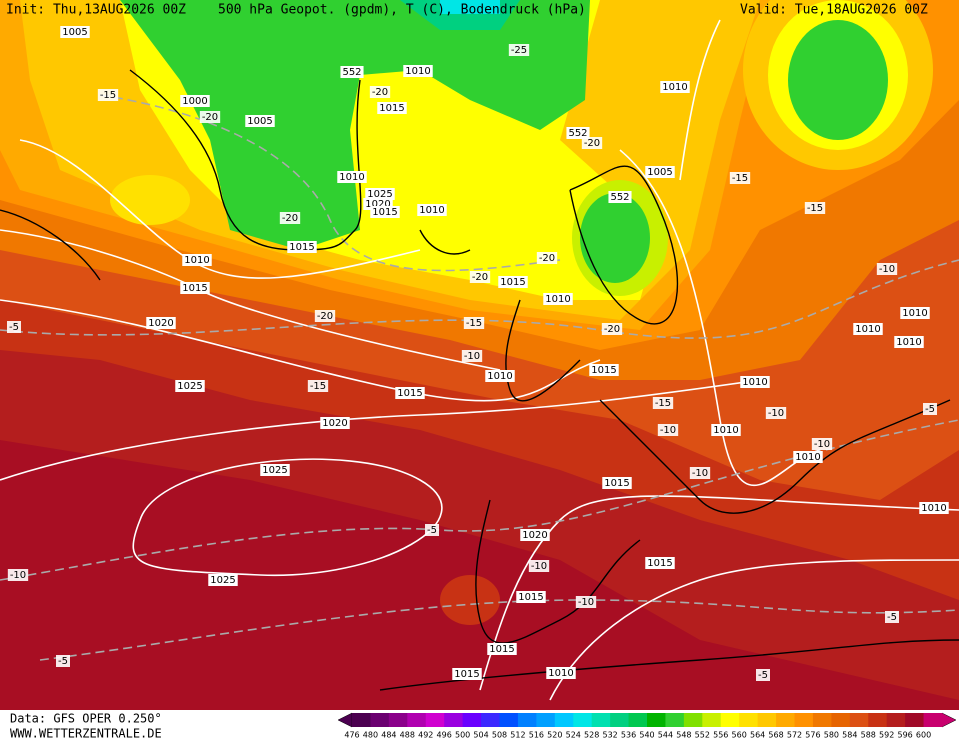  What do you see at coordinates (665, 735) in the screenshot?
I see `legend-label: 544` at bounding box center [665, 735].